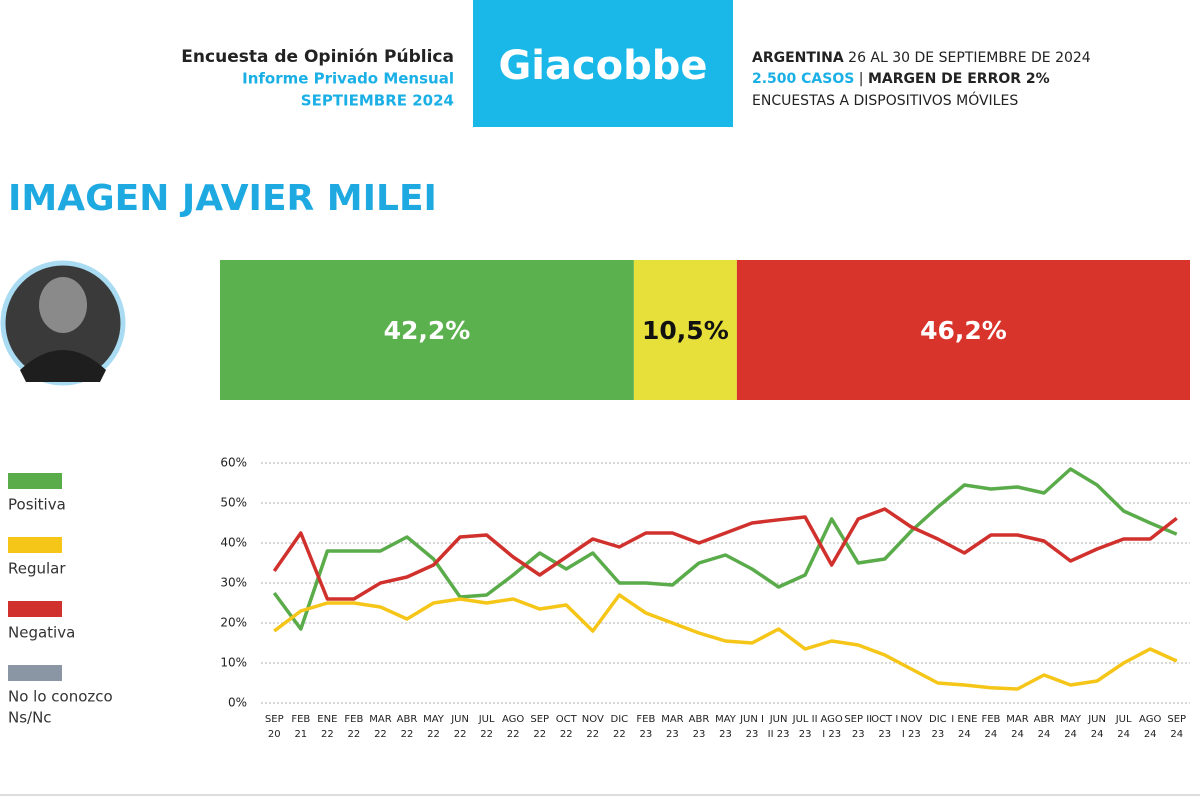  I want to click on y-tick-label: 60%, so click(233, 463).